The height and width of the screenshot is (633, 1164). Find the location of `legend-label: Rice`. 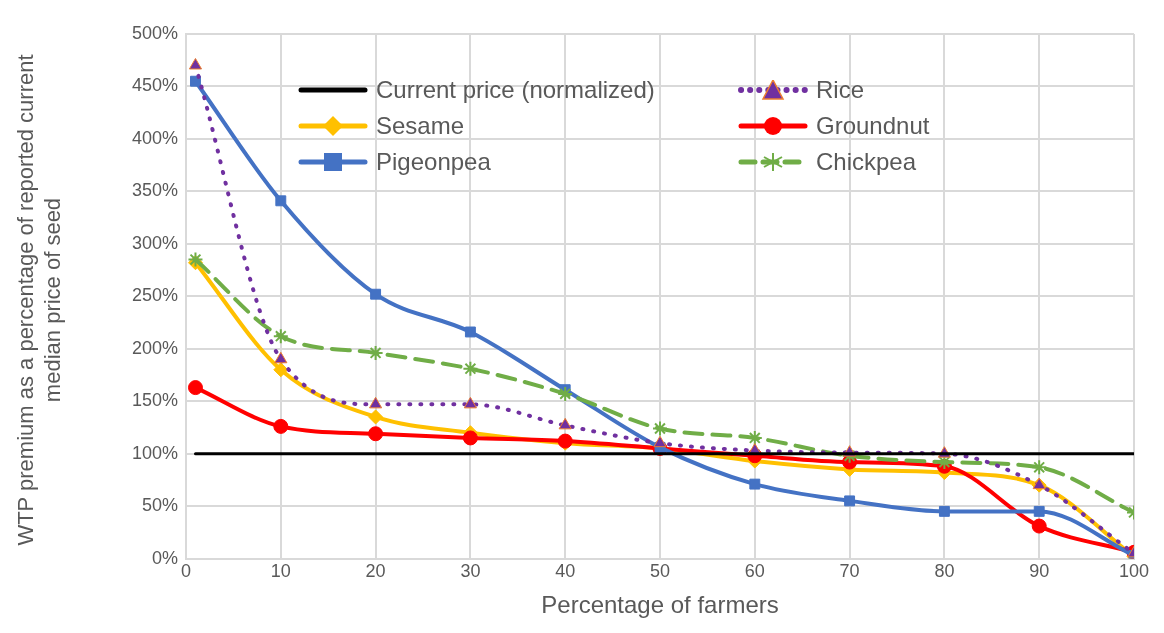

legend-label: Rice is located at coordinates (840, 90).